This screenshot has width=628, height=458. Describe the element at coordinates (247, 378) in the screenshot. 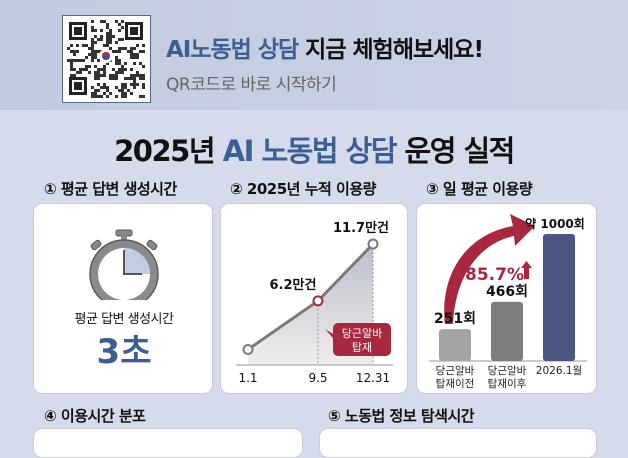

I see `x-tick-label: 1.1` at that location.